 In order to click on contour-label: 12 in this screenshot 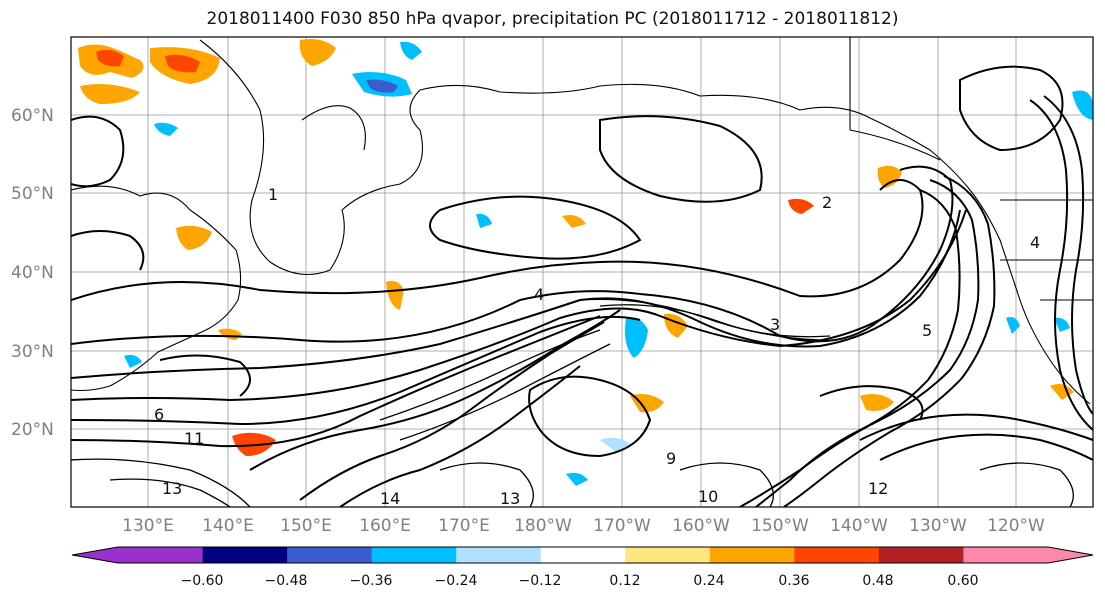, I will do `click(878, 488)`.